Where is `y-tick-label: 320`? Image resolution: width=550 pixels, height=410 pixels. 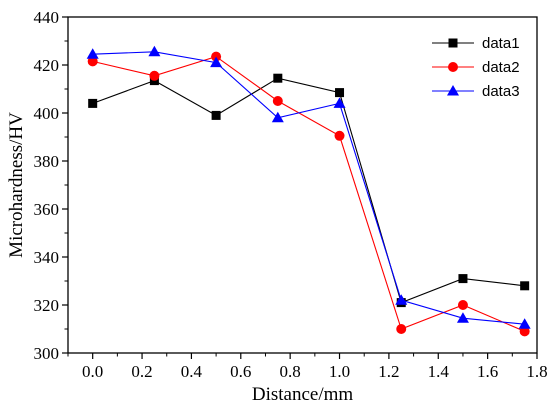 y-tick-label: 320 is located at coordinates (47, 305).